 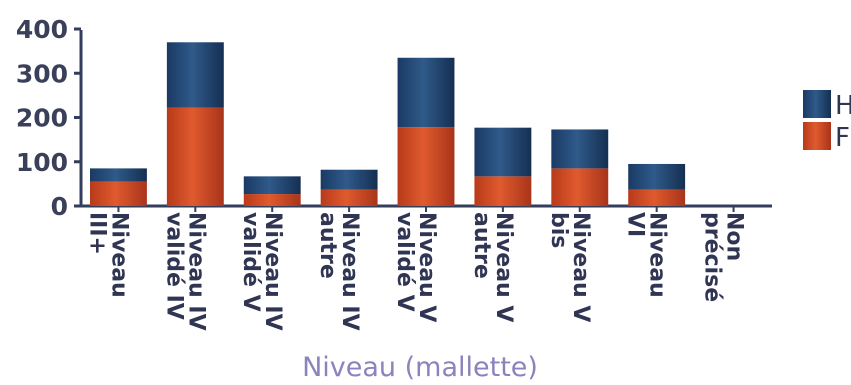 What do you see at coordinates (415, 267) in the screenshot?
I see `x-tick-label: Niveau Vvalidé V` at bounding box center [415, 267].